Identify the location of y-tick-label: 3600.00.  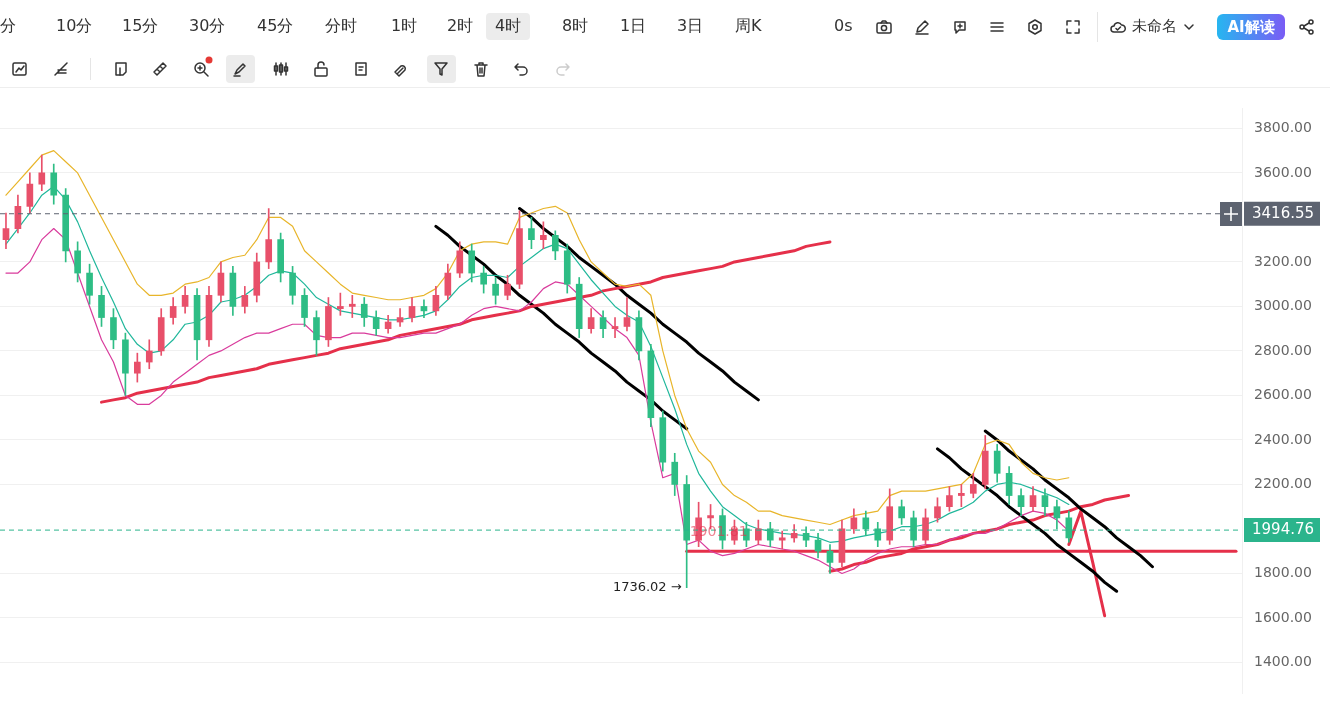
(1283, 171).